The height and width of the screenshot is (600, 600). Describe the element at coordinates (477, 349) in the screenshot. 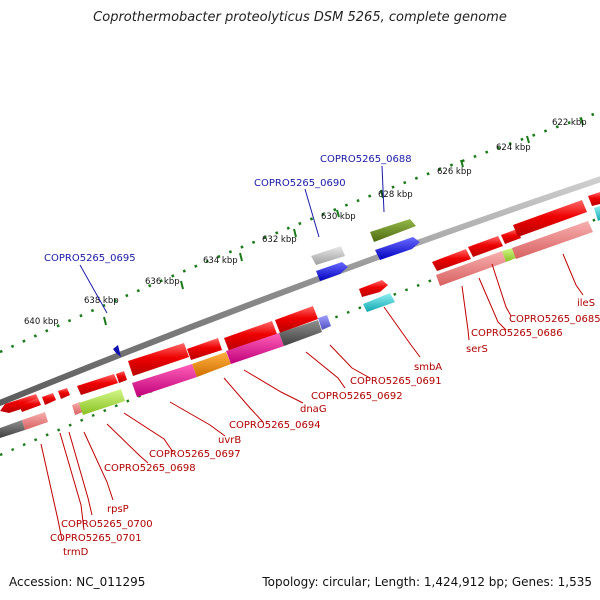

I see `gene-label-serS: serS` at that location.